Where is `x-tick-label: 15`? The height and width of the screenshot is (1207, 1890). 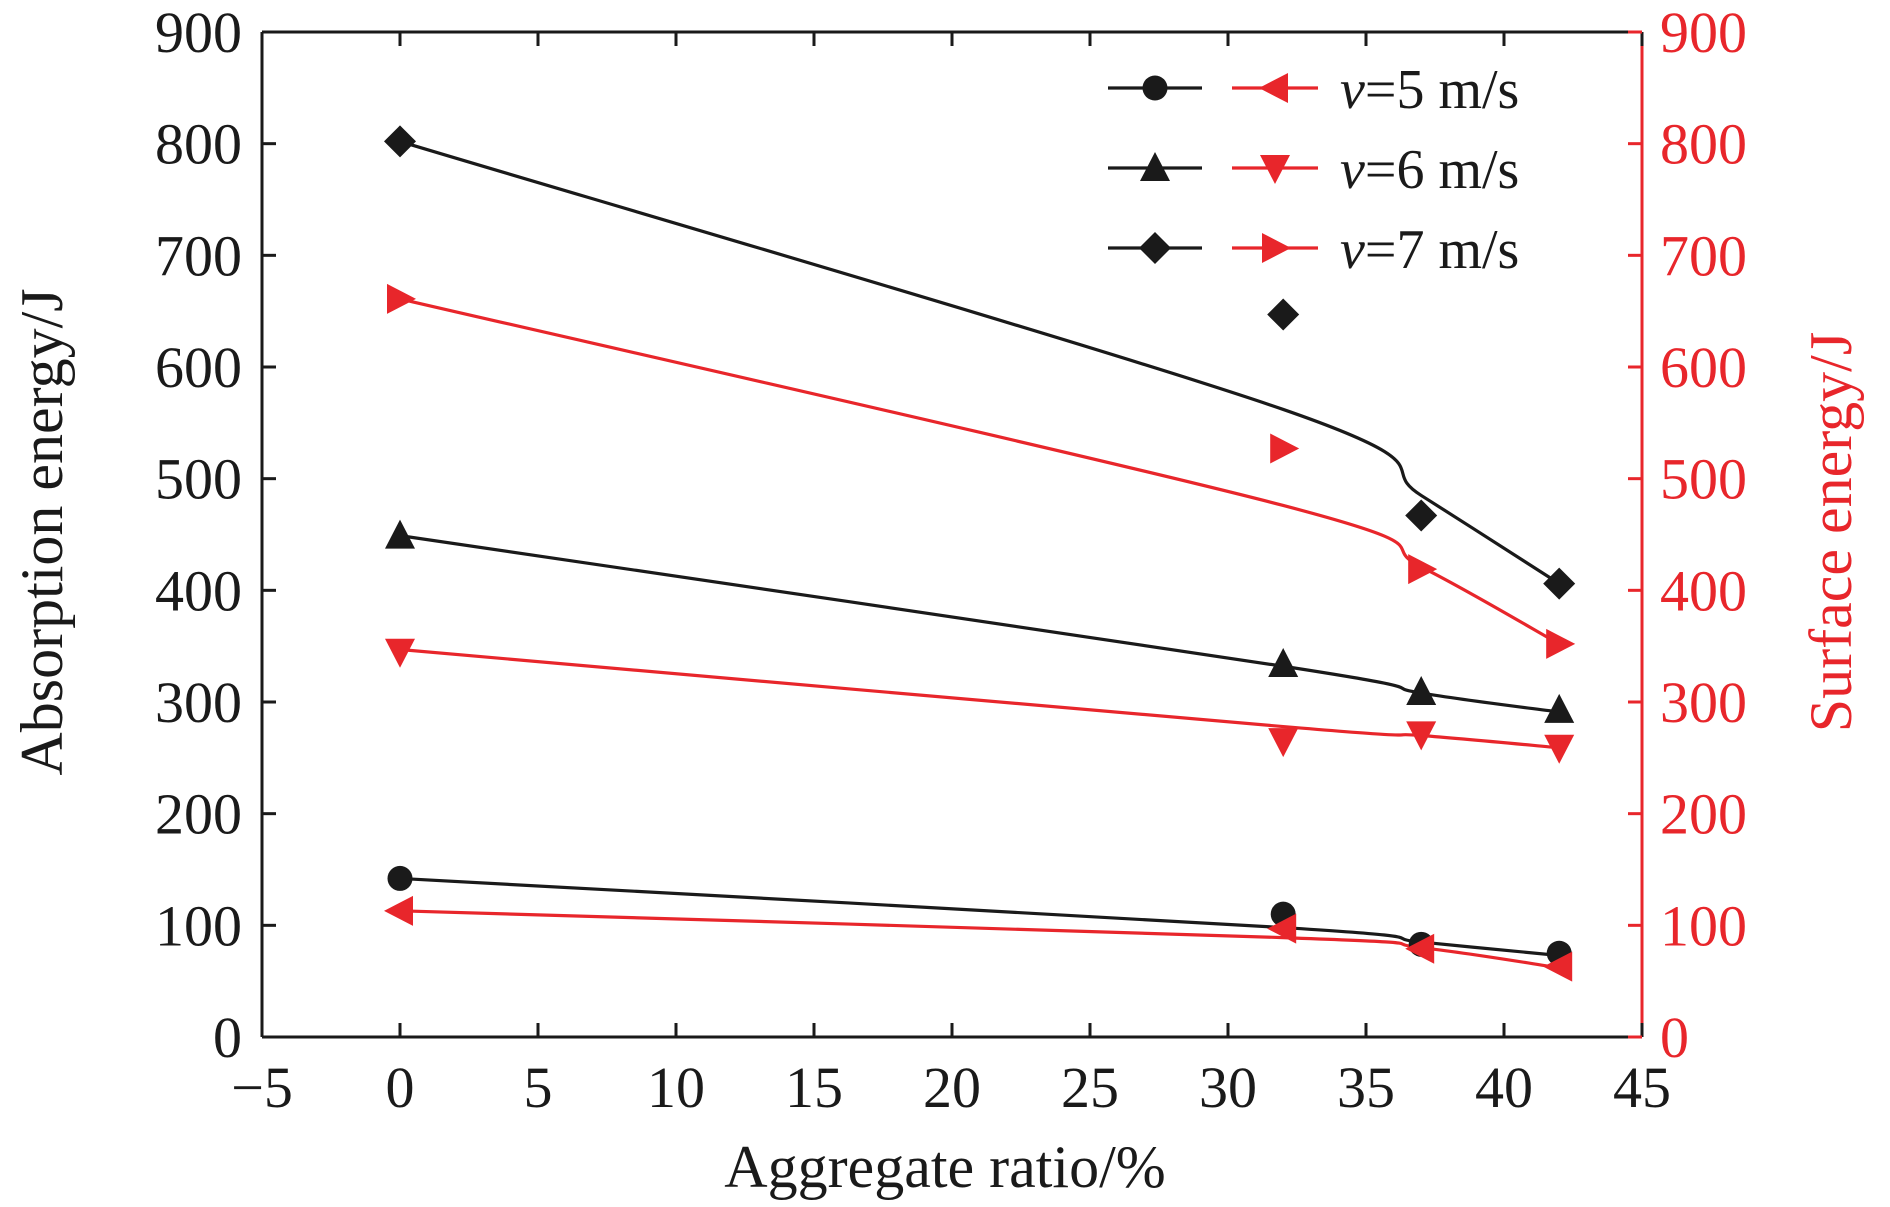
x-tick-label: 15 is located at coordinates (814, 1087).